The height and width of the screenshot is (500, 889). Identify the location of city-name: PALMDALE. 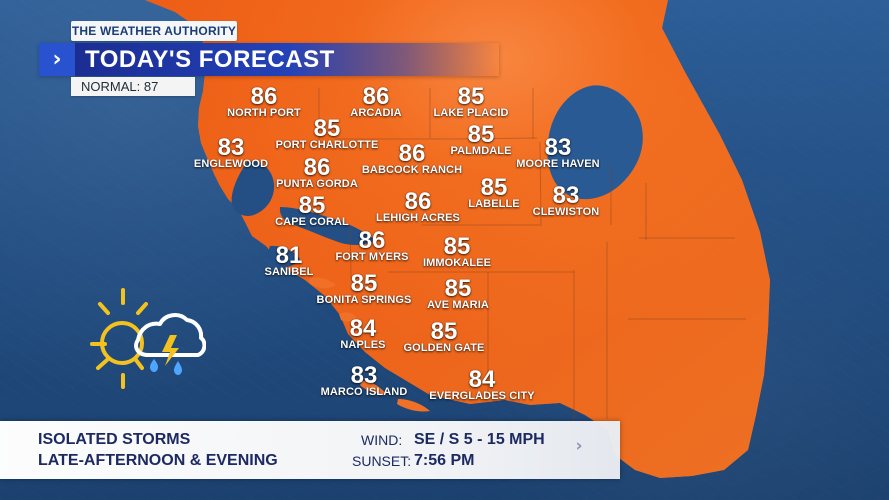
(481, 151).